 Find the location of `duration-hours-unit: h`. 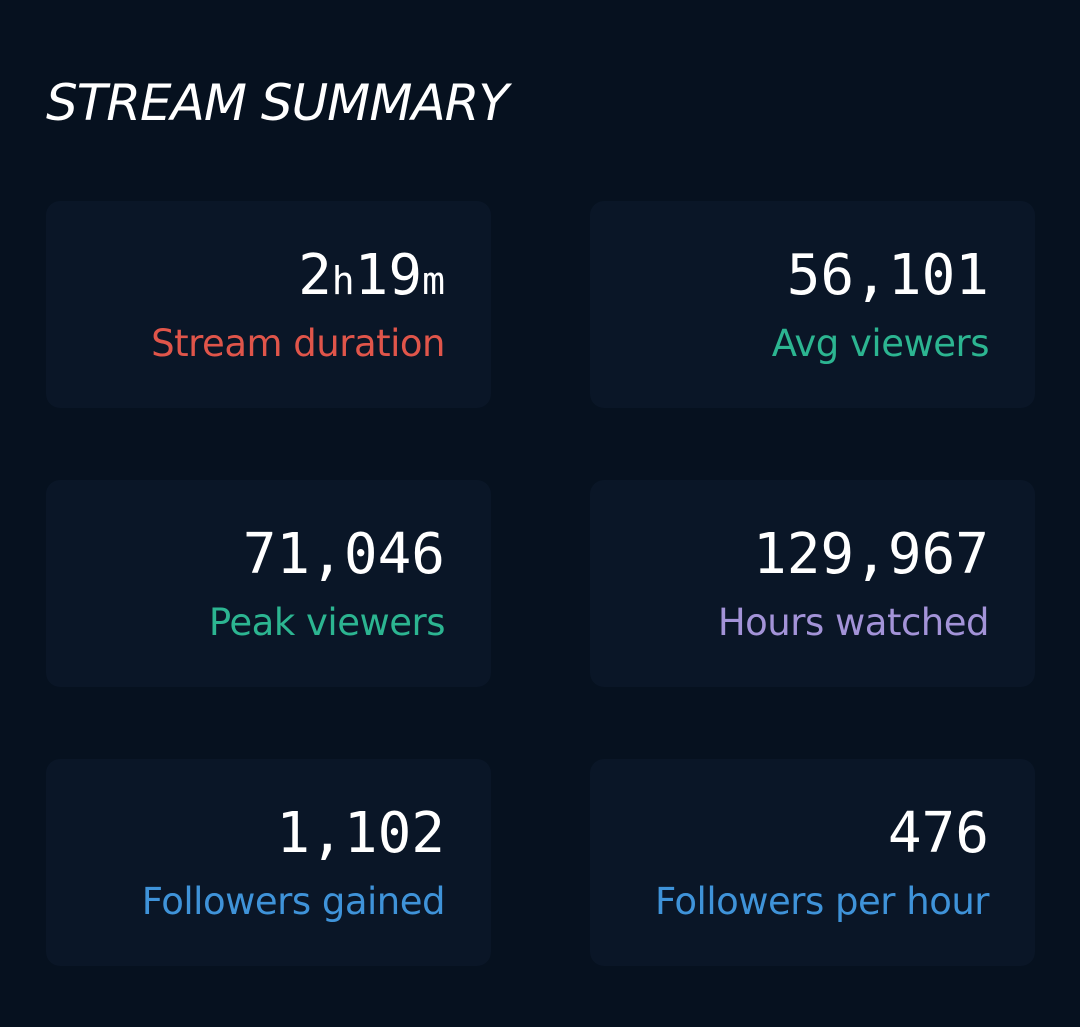

duration-hours-unit: h is located at coordinates (343, 281).